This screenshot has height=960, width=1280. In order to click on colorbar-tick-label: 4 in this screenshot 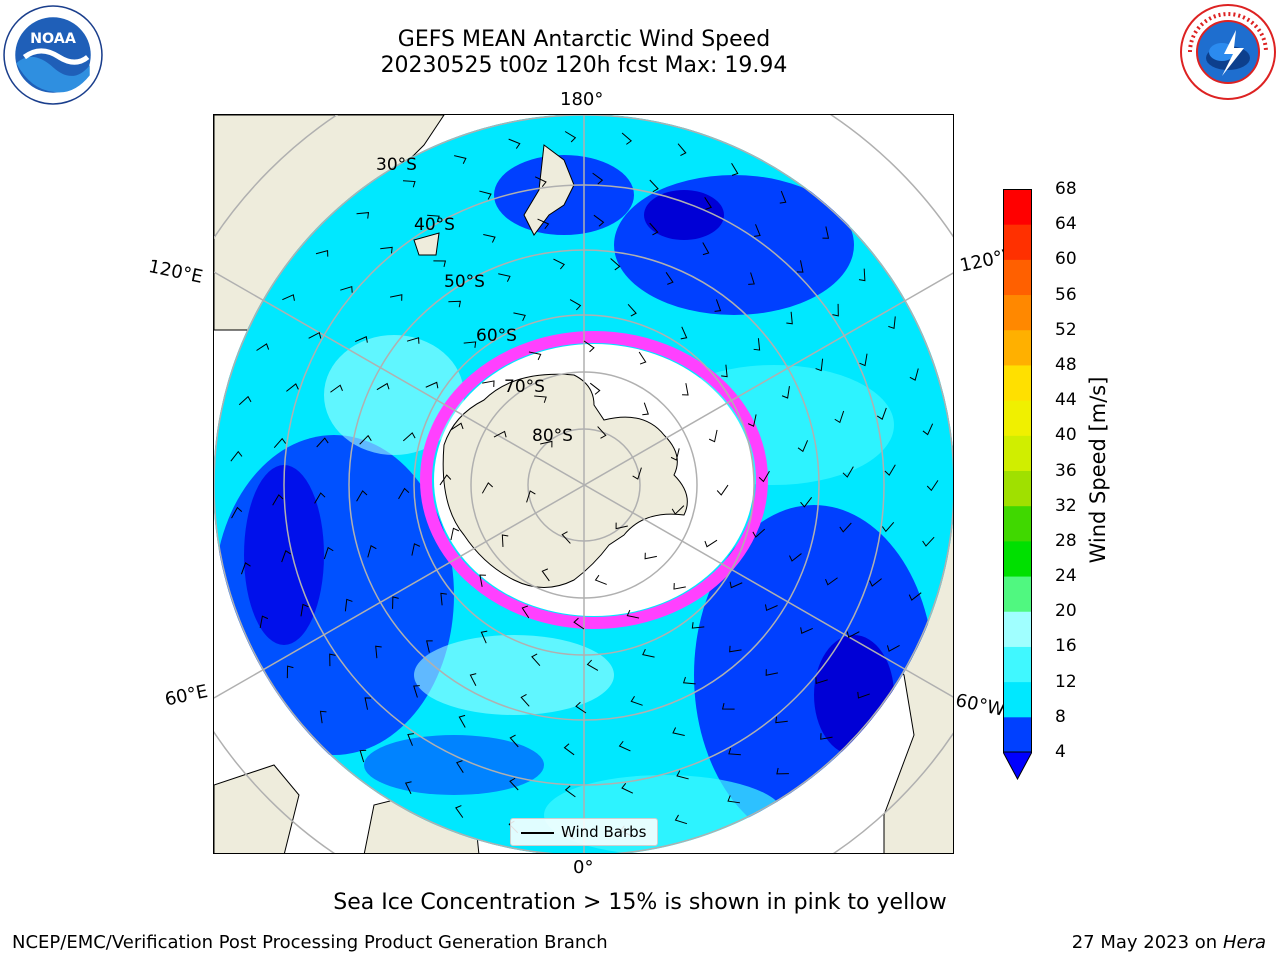, I will do `click(1060, 752)`.